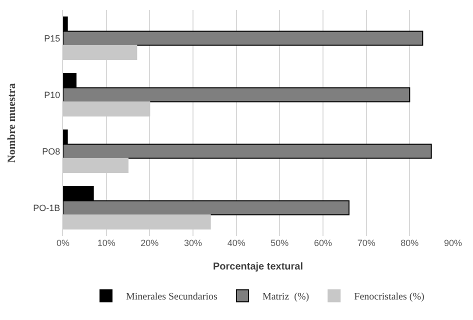 Image resolution: width=473 pixels, height=320 pixels. I want to click on x-tick-label: 90%, so click(453, 243).